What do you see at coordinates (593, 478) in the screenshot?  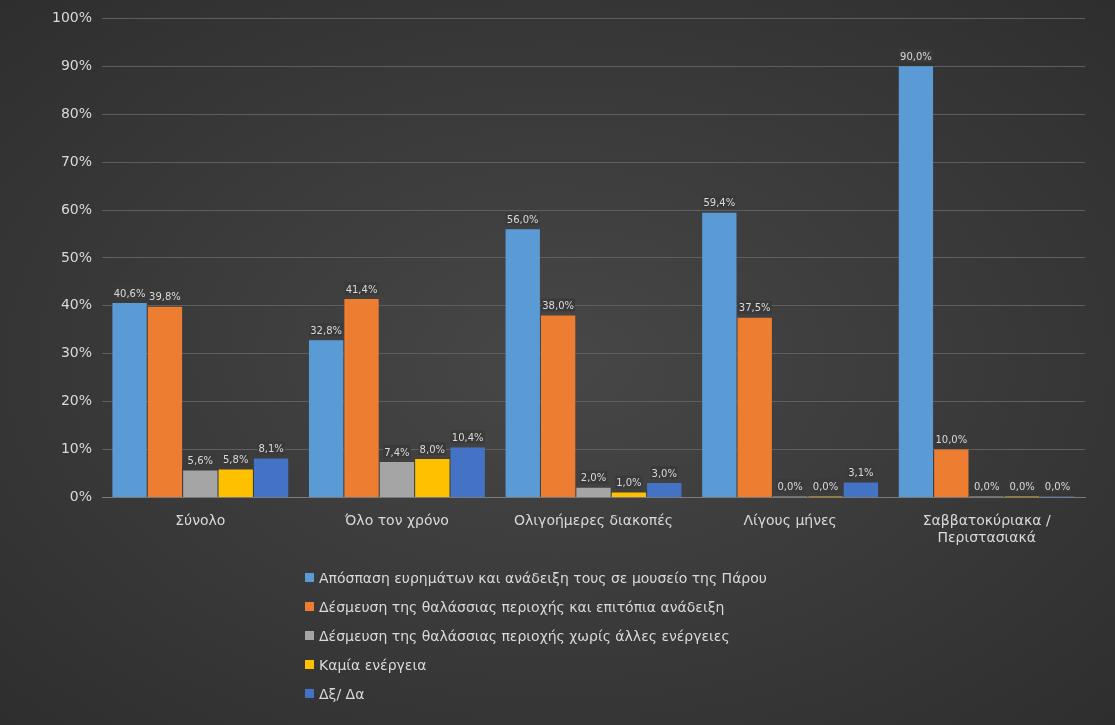 I see `data-label: 2,0%` at bounding box center [593, 478].